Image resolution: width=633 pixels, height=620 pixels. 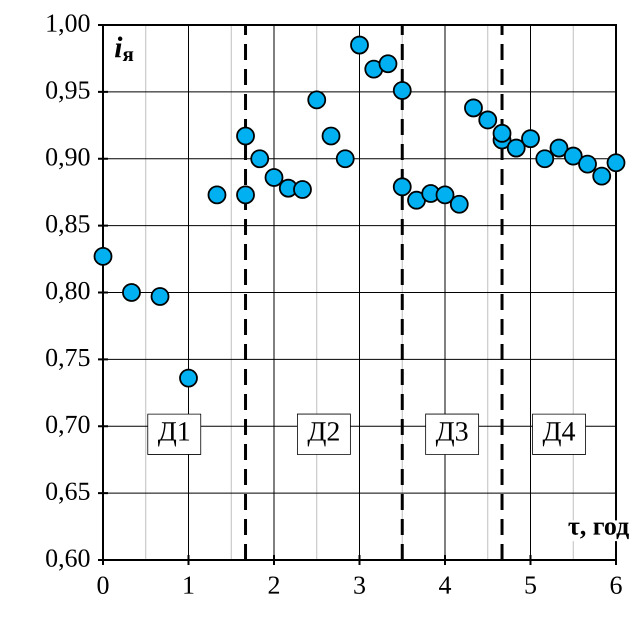 What do you see at coordinates (274, 585) in the screenshot?
I see `x-tick-label: 2` at bounding box center [274, 585].